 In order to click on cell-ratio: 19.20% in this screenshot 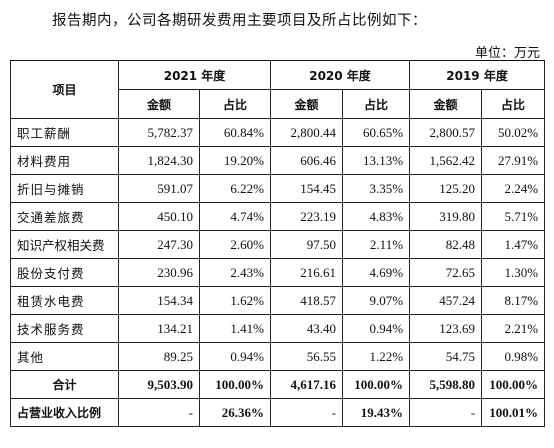, I will do `click(235, 160)`.